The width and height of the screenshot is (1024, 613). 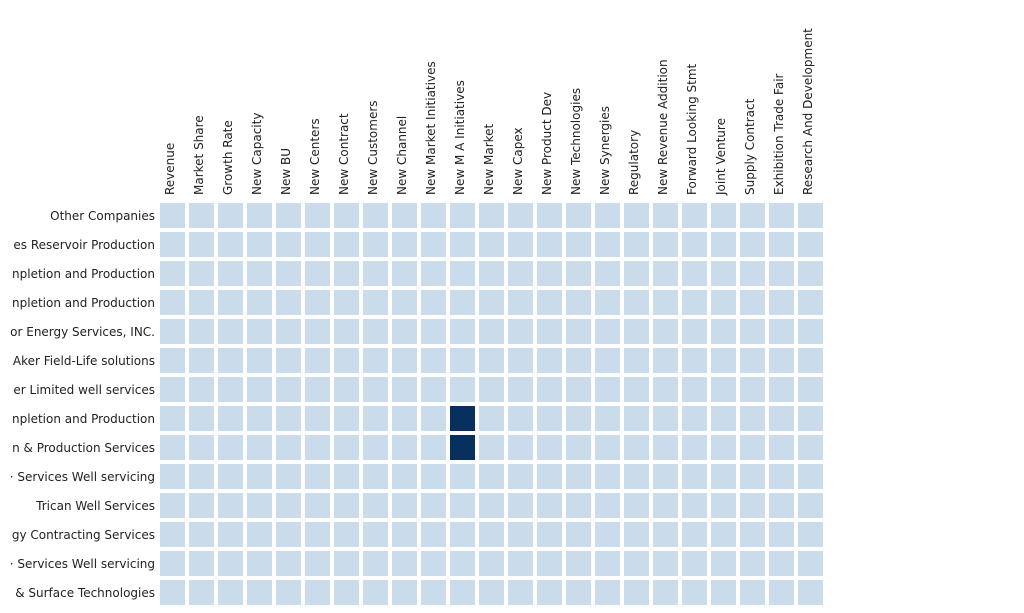 What do you see at coordinates (95, 506) in the screenshot?
I see `y-tick-label: Trican Well Services` at bounding box center [95, 506].